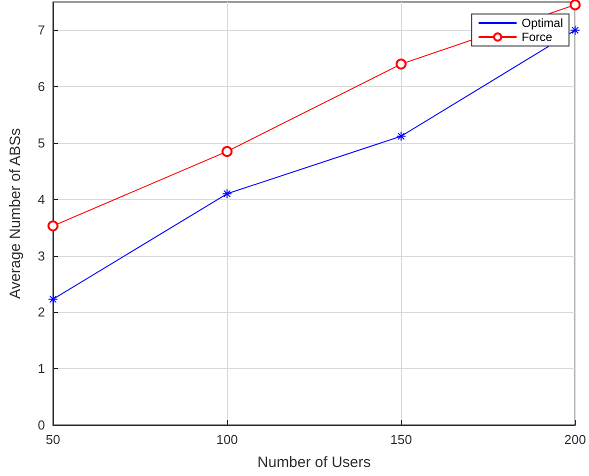  Describe the element at coordinates (227, 439) in the screenshot. I see `x-tick-label: 100` at that location.